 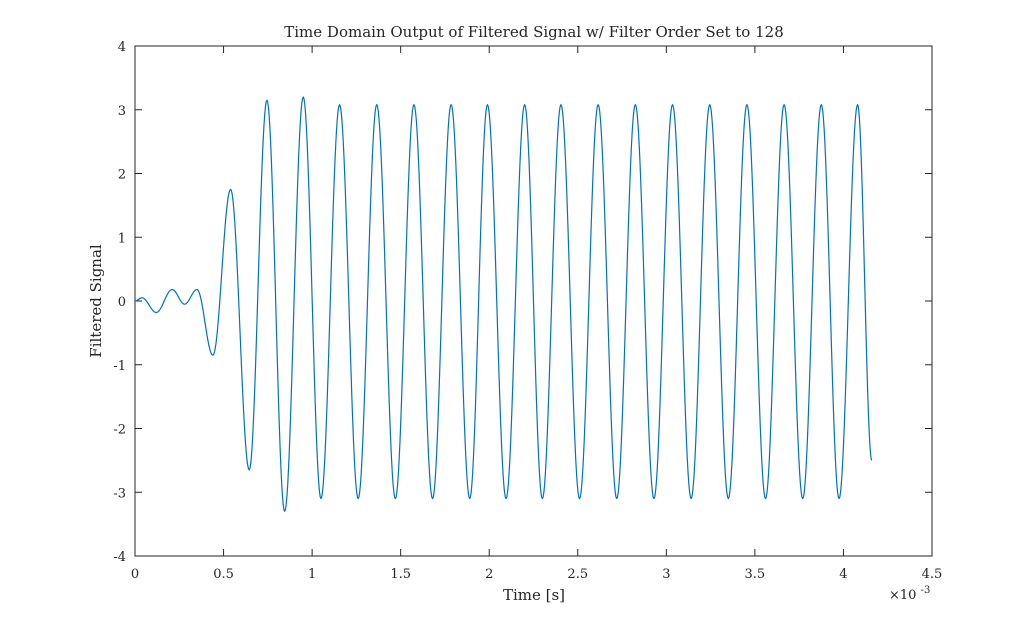 I want to click on y-tick-label: -2, so click(x=119, y=430).